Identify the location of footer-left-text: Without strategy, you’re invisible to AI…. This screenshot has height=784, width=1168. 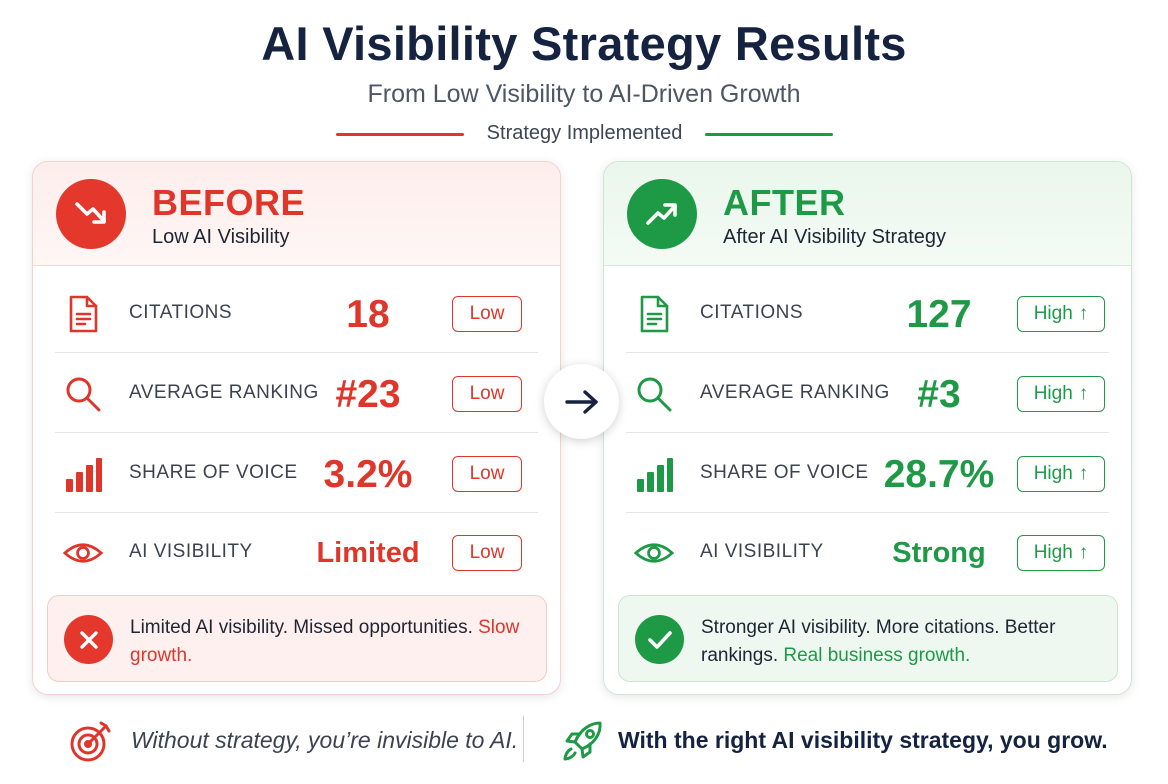
(325, 740).